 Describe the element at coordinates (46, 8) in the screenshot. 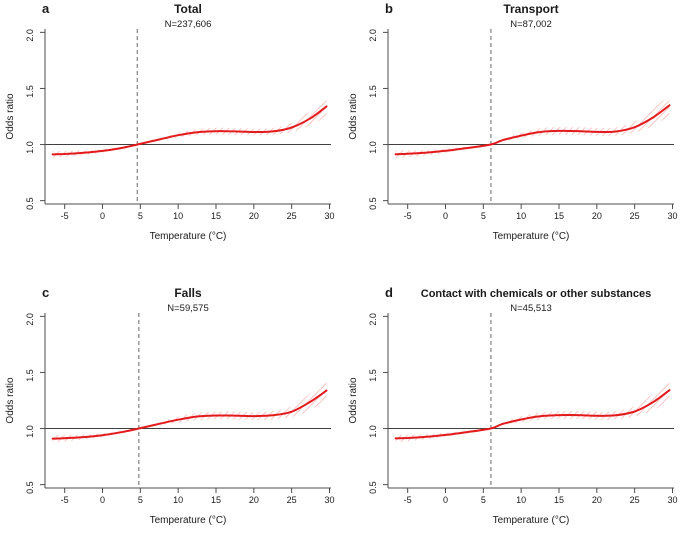

I see `panel-letter: a` at that location.